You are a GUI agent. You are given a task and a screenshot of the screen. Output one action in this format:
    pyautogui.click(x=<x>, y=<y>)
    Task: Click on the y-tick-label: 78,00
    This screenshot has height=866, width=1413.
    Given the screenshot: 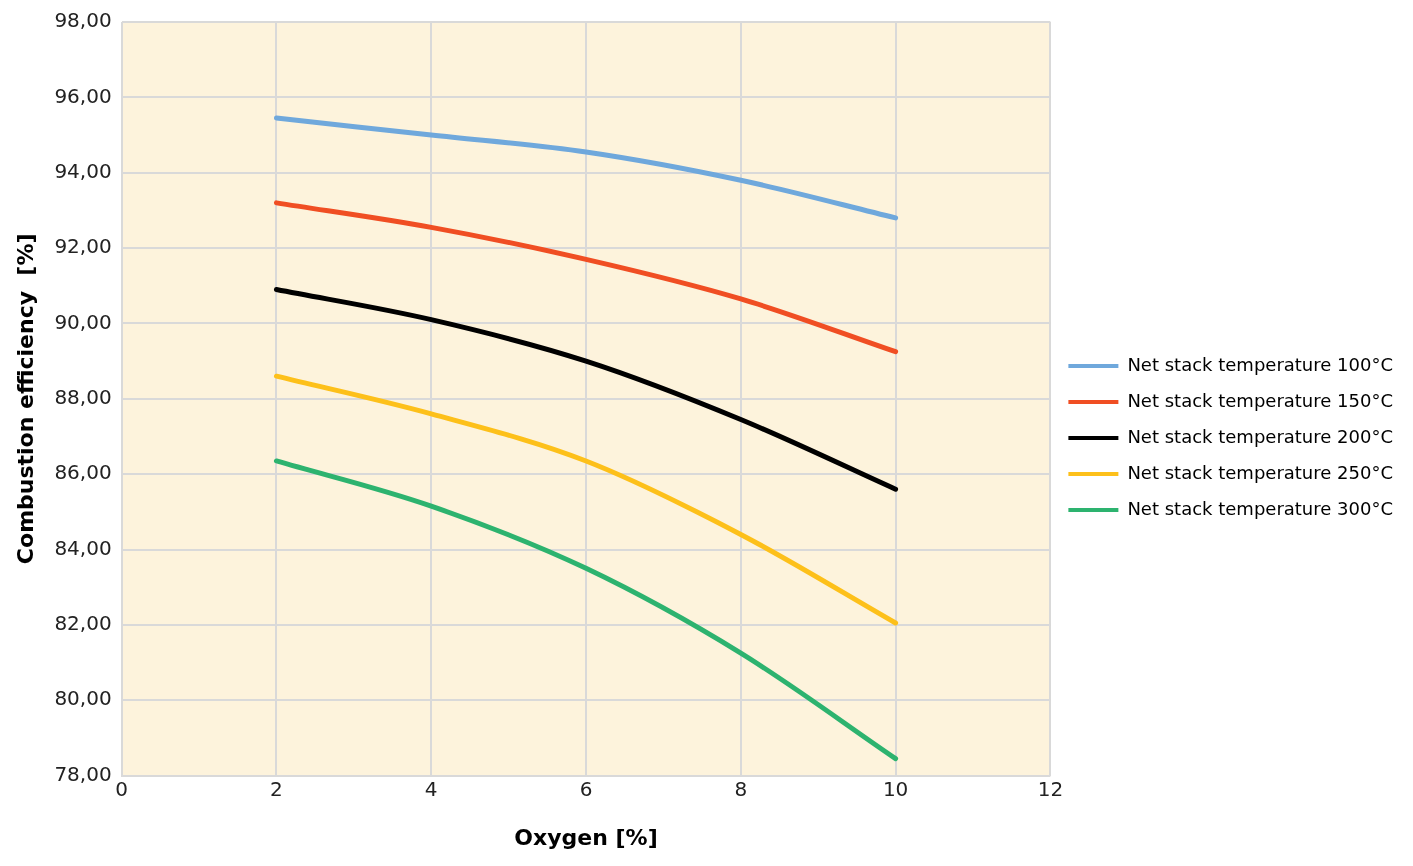 What is the action you would take?
    pyautogui.click(x=83, y=773)
    